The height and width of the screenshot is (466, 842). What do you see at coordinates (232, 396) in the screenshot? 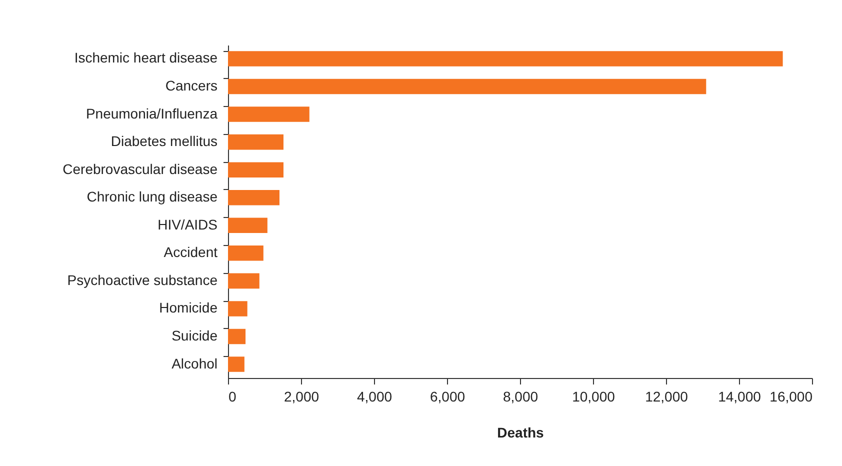
I see `x-tick-label: 0` at bounding box center [232, 396].